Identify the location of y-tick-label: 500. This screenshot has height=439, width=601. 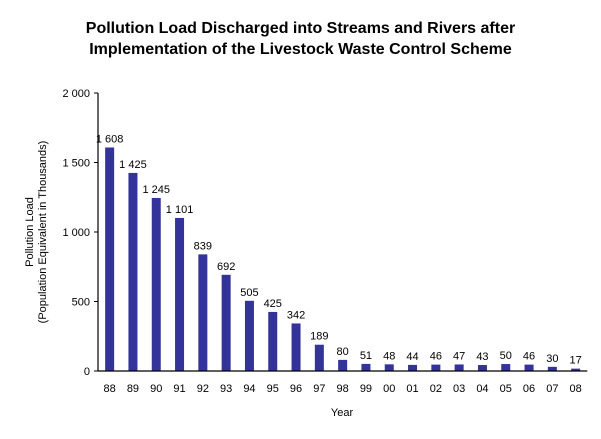
(81, 303).